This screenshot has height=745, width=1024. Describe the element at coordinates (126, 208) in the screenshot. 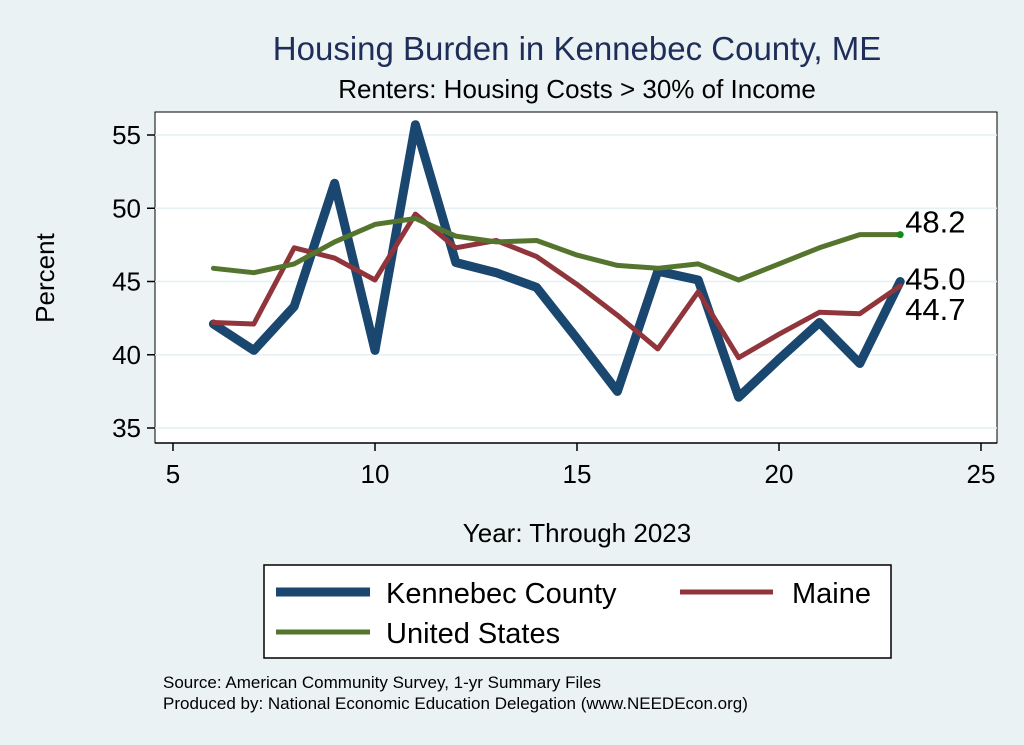

I see `y-tick-label: 50` at that location.